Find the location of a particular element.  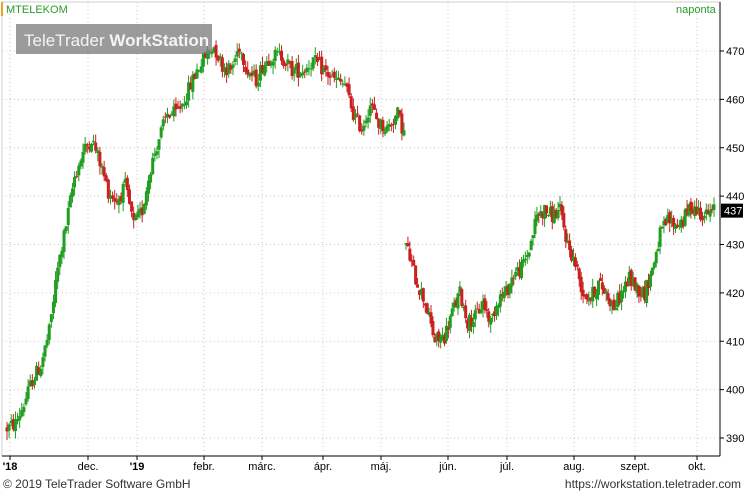

interval-label: naponta is located at coordinates (696, 10).